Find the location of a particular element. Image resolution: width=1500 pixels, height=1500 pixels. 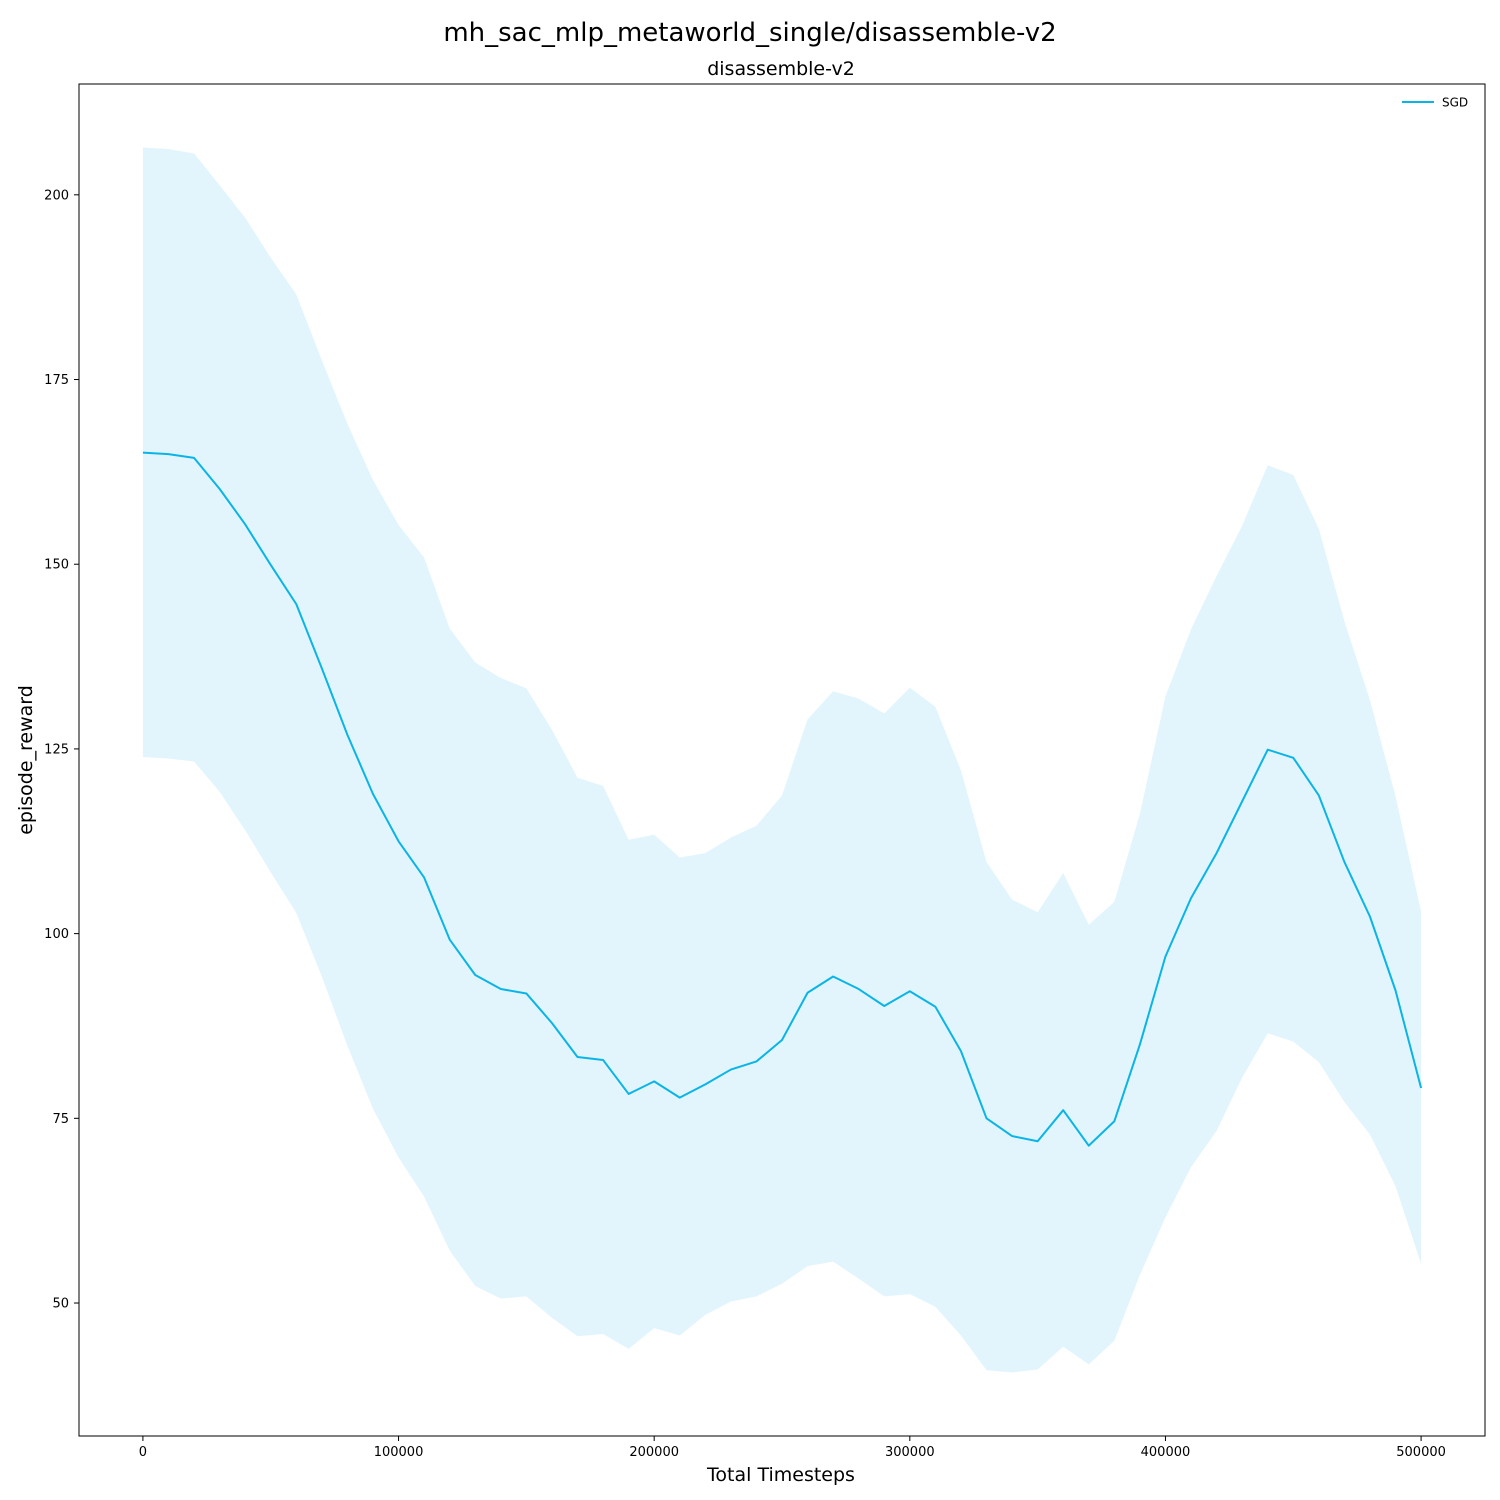

legend: SGD is located at coordinates (1435, 103).